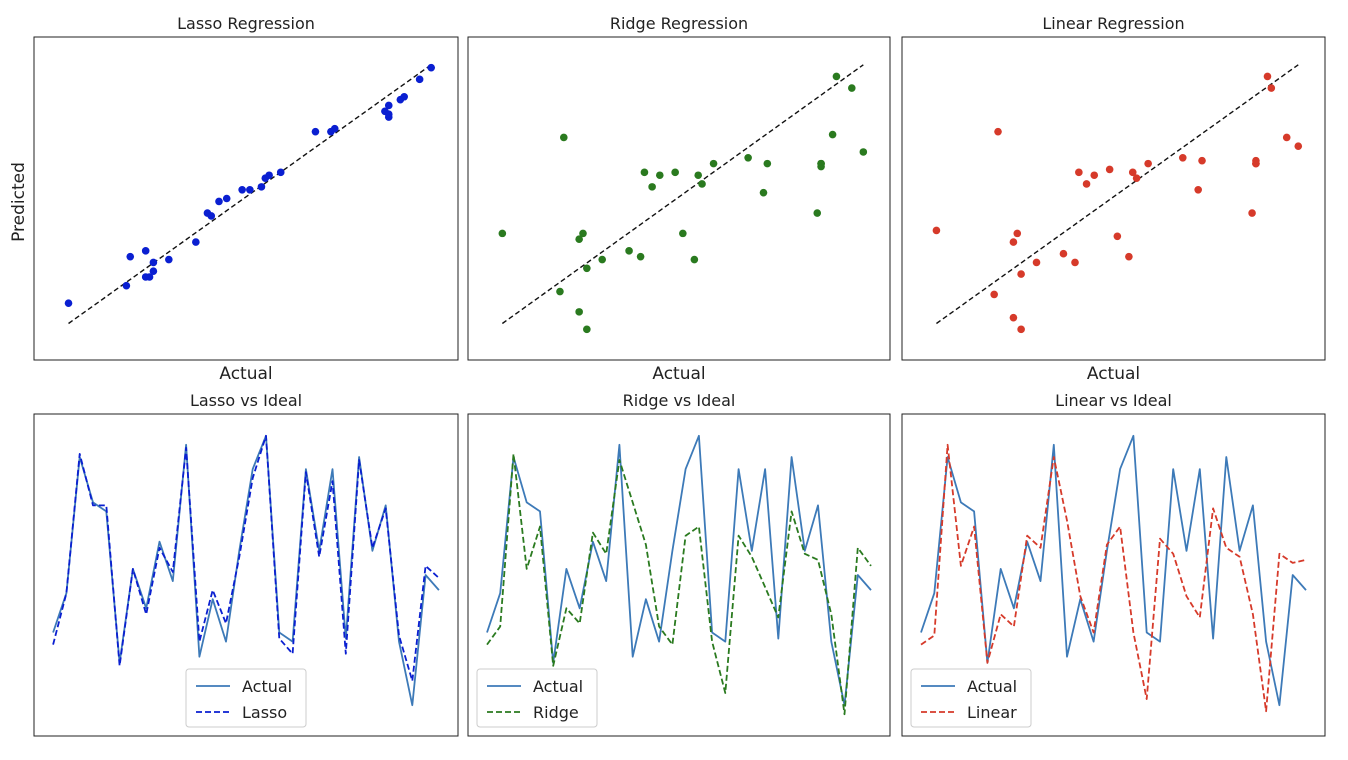  I want to click on legend-label: Ridge, so click(556, 712).